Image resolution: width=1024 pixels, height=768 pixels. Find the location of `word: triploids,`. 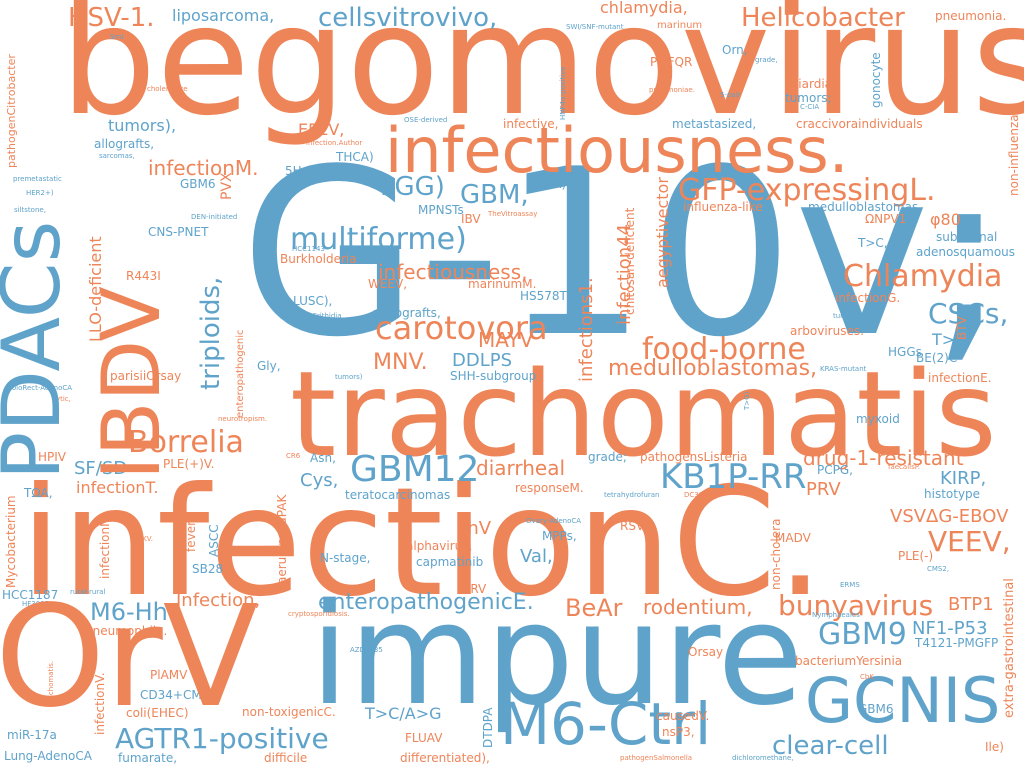

word: triploids, is located at coordinates (211, 333).